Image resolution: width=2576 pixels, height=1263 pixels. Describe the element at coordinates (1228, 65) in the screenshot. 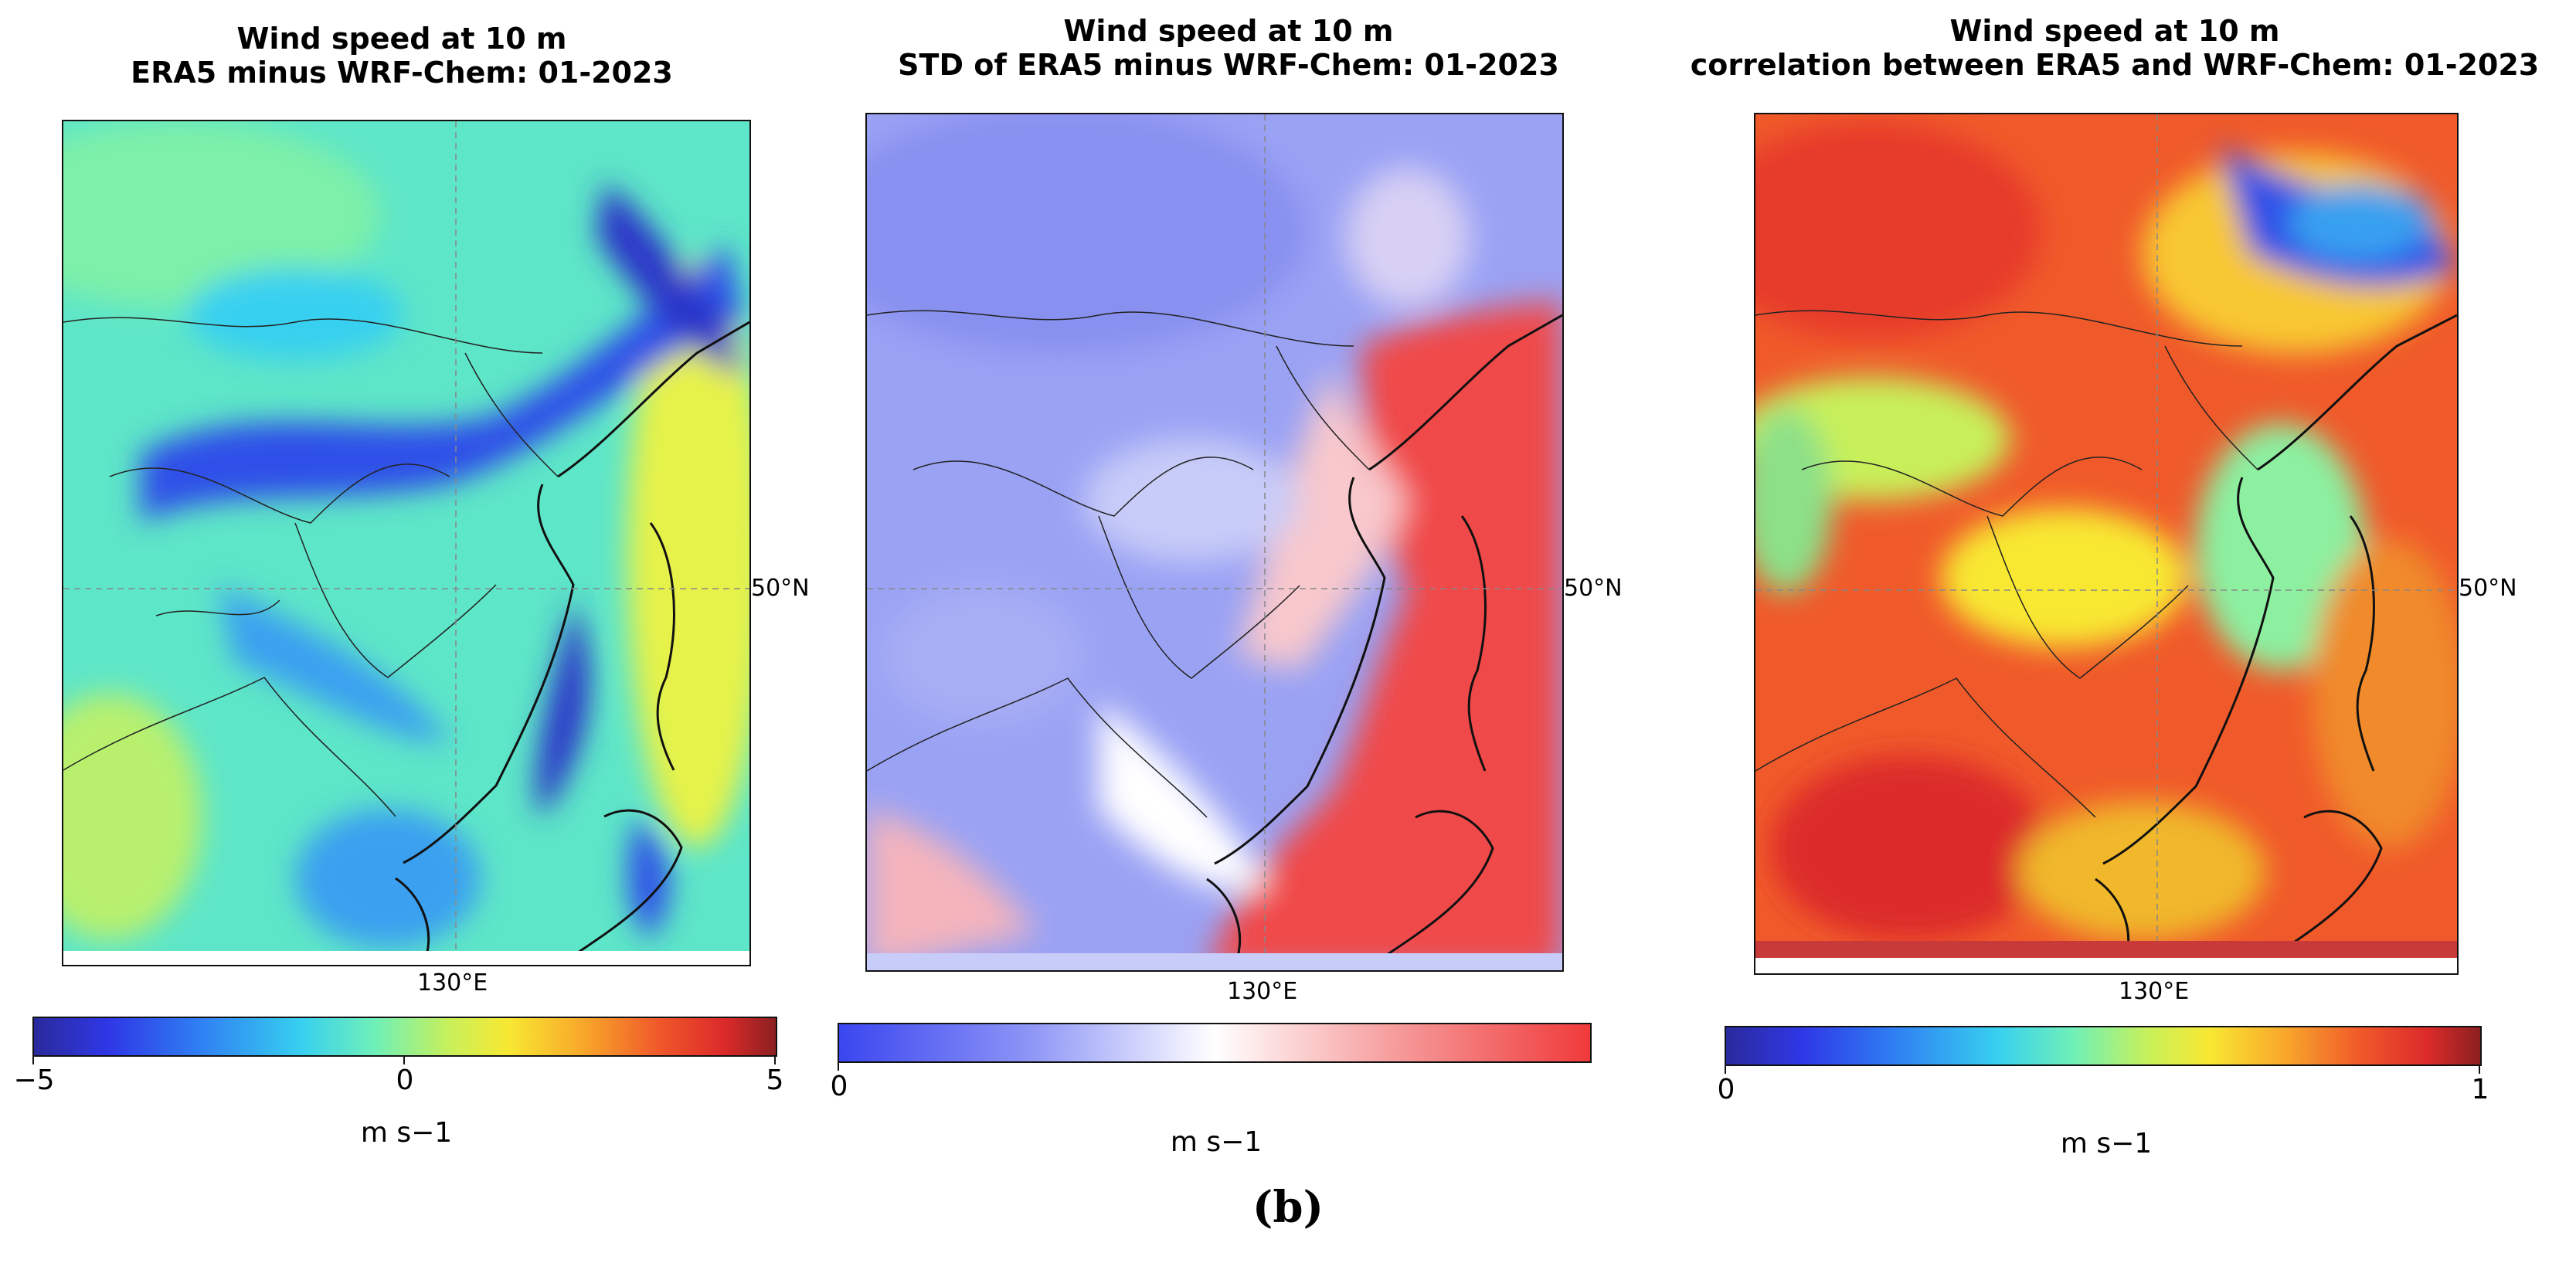

I see `title-line-2: STD of ERA5 minus WRF-Chem: 01-2023` at that location.